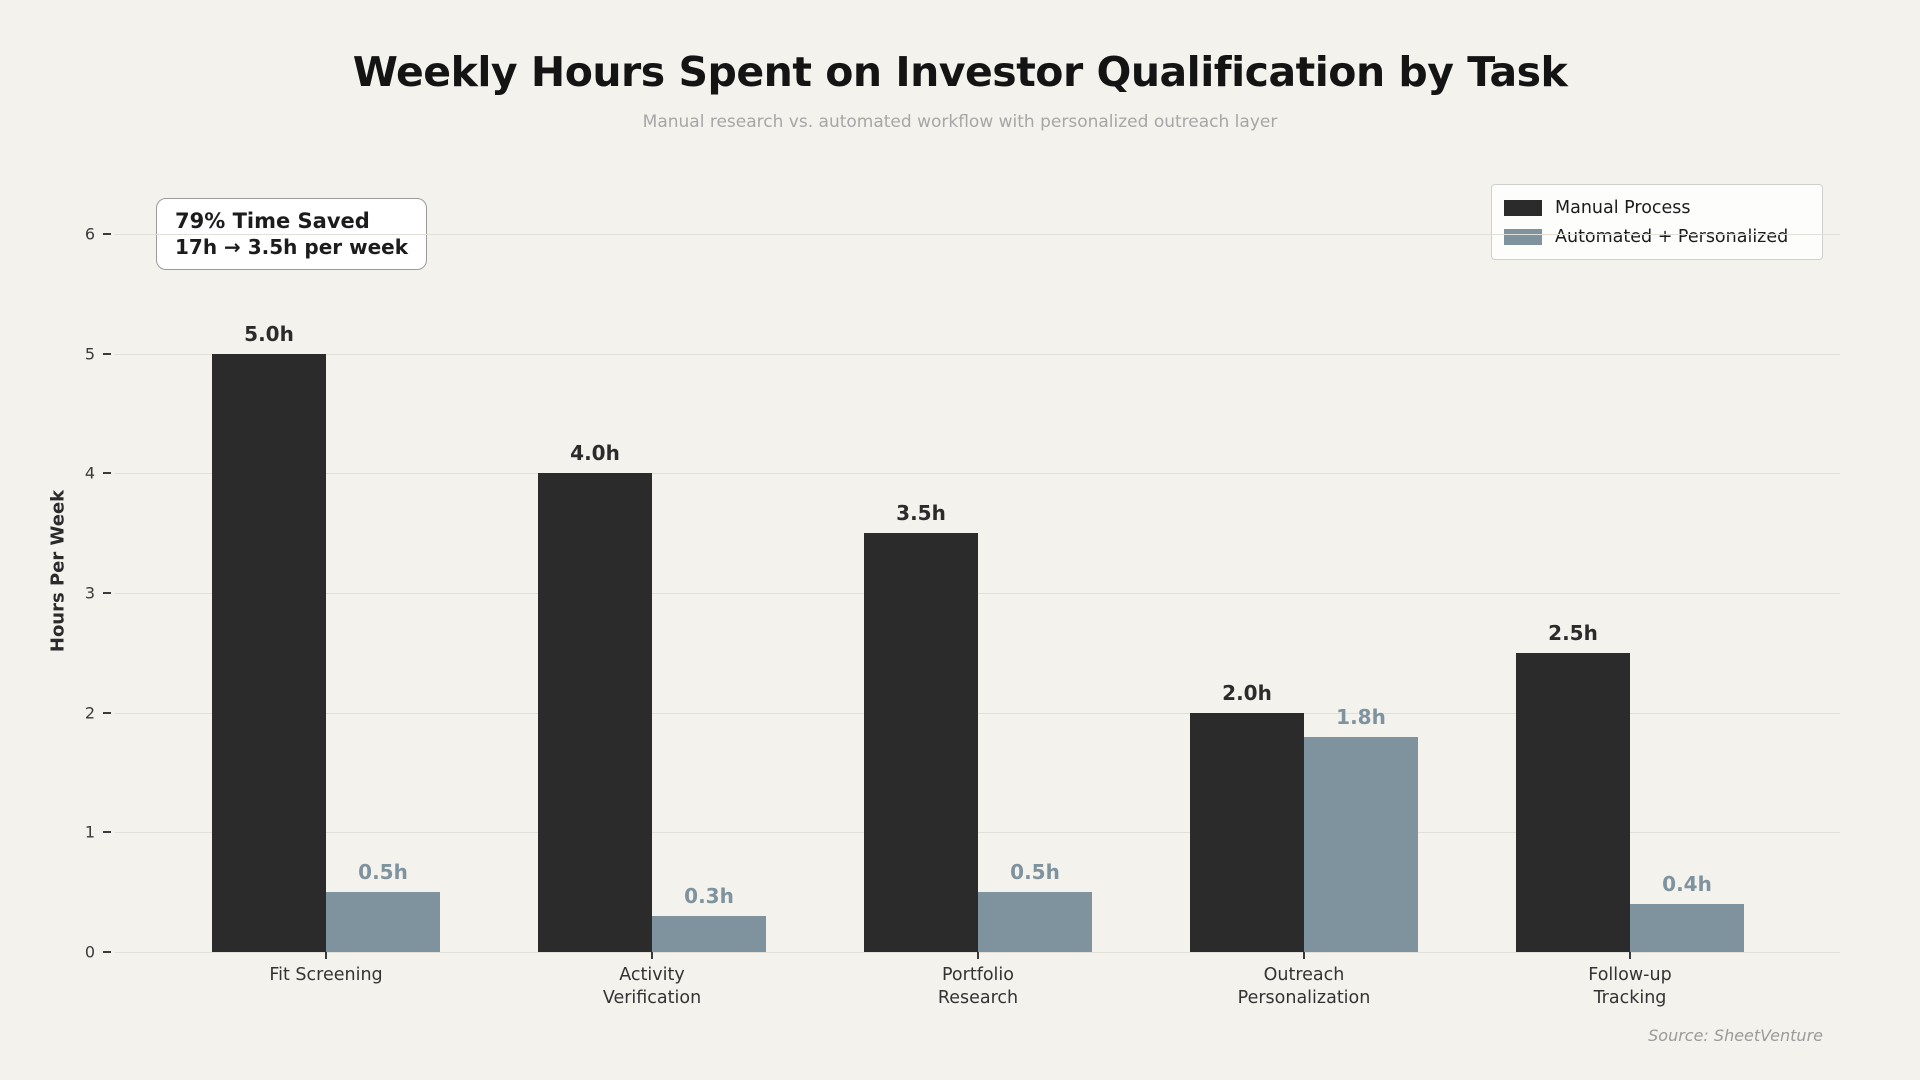 The image size is (1920, 1080). I want to click on y-tick-label-2: 2, so click(89, 713).